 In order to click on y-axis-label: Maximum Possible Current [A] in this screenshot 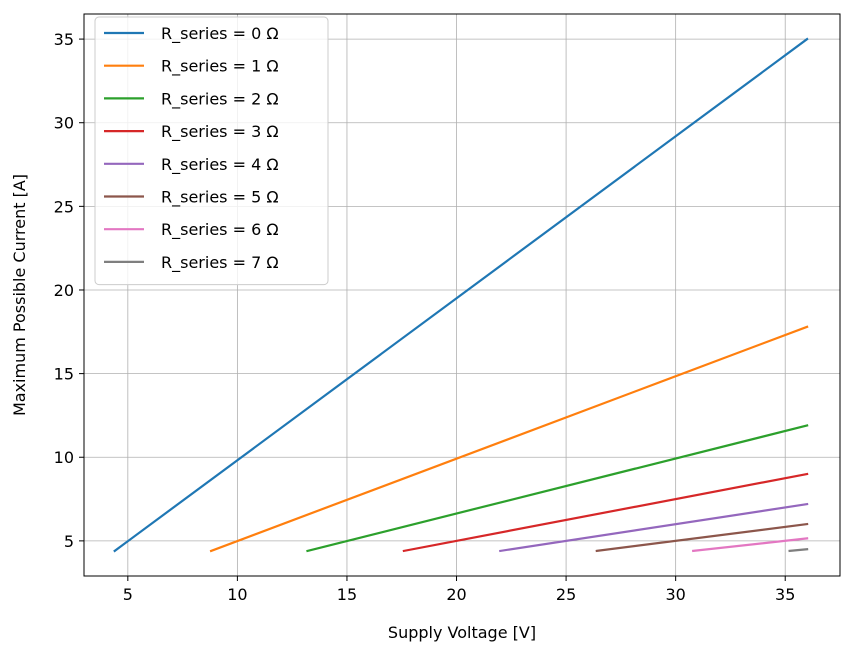, I will do `click(19, 295)`.